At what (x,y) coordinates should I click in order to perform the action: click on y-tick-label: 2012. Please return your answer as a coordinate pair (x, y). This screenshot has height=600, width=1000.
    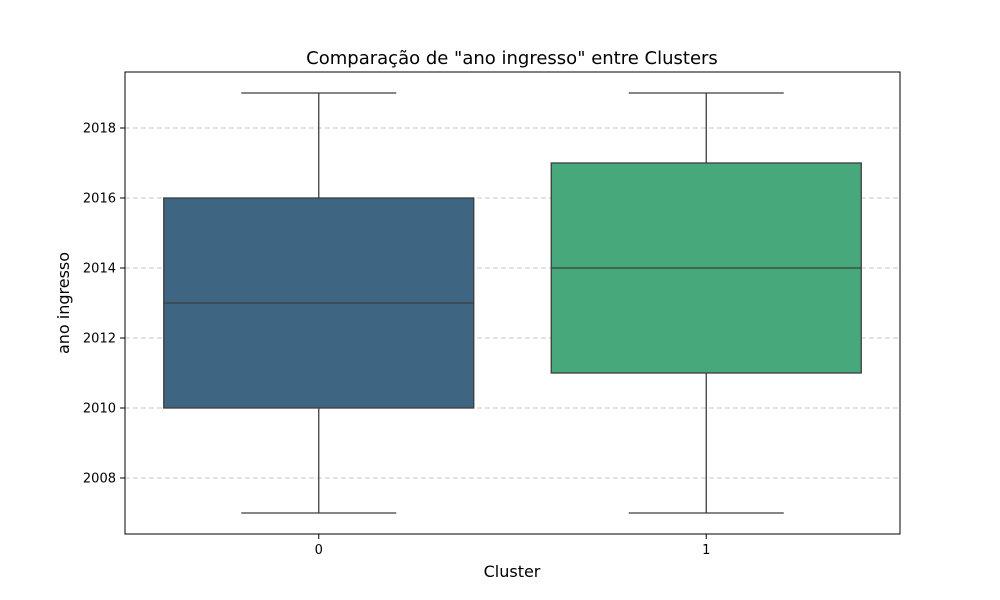
    Looking at the image, I should click on (99, 339).